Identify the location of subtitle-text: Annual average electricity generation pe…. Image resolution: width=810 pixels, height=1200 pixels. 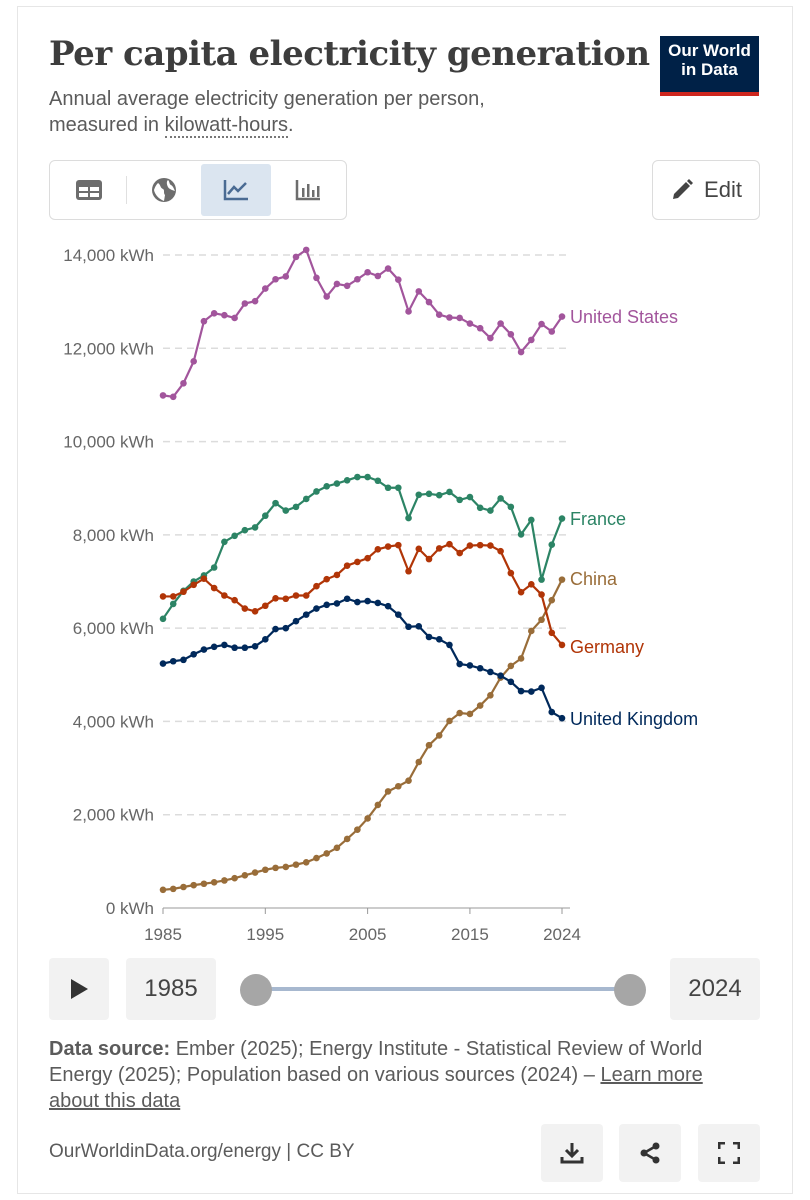
(267, 99).